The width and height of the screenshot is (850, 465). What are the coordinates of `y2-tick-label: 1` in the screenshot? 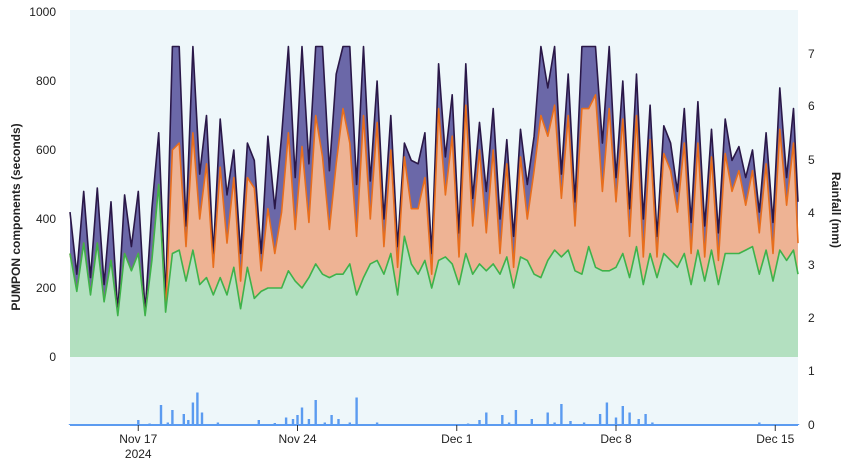 It's located at (811, 371).